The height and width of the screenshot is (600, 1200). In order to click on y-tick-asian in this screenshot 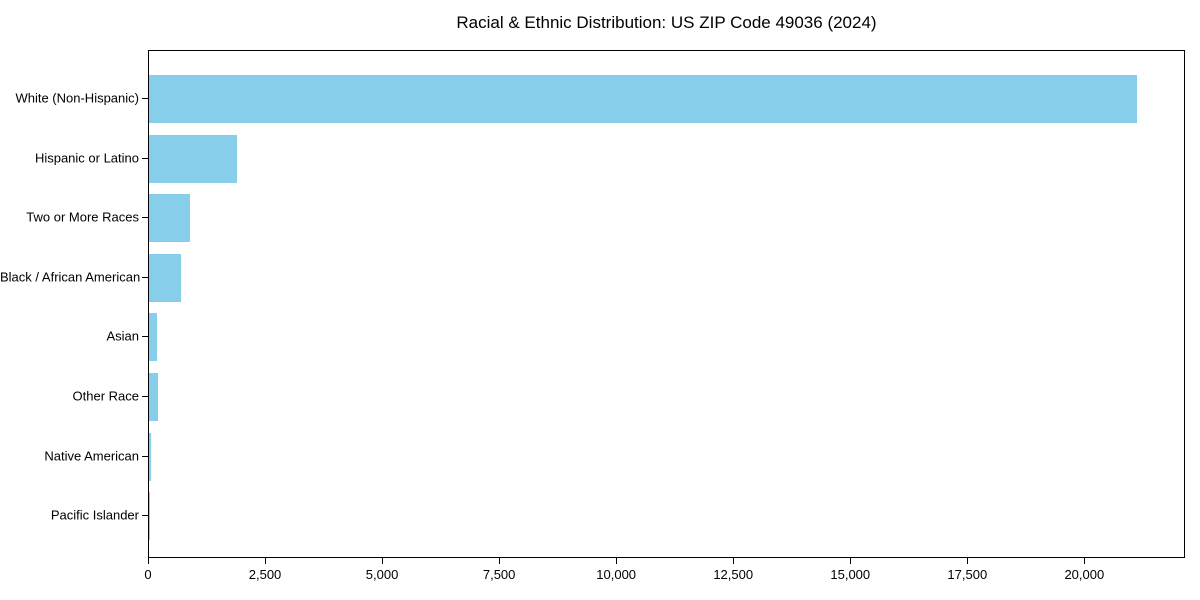, I will do `click(145, 337)`.